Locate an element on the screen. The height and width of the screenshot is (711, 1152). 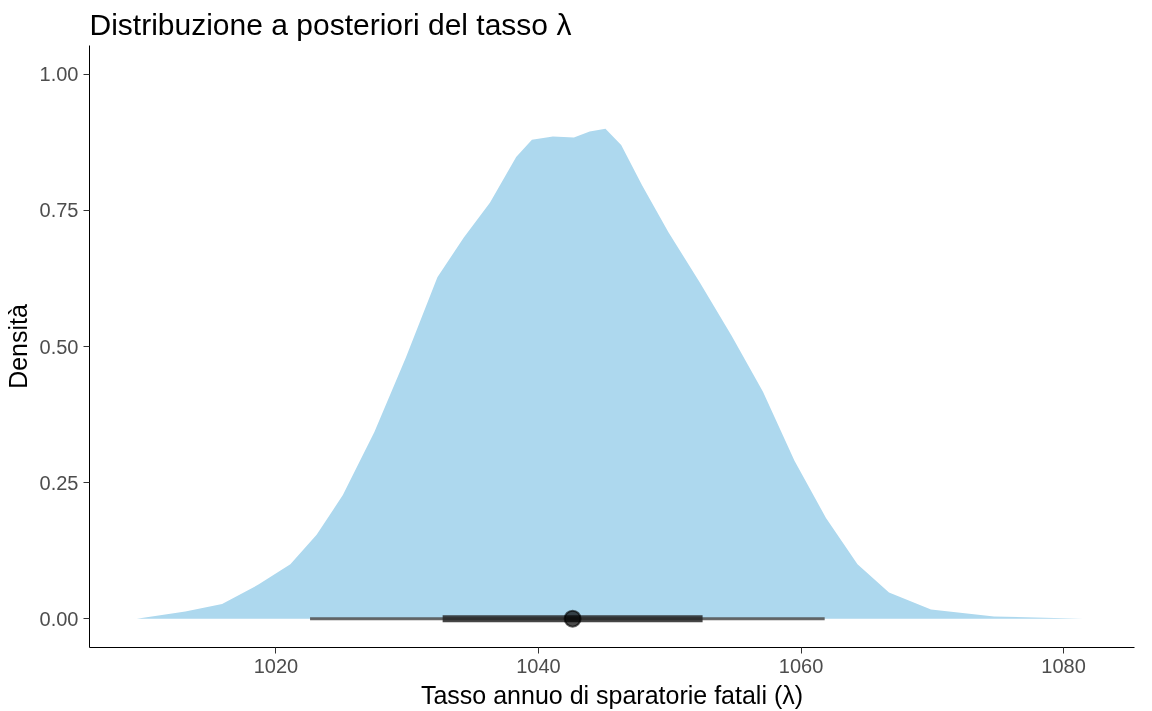
y-tick-label: 0.25 is located at coordinates (59, 482).